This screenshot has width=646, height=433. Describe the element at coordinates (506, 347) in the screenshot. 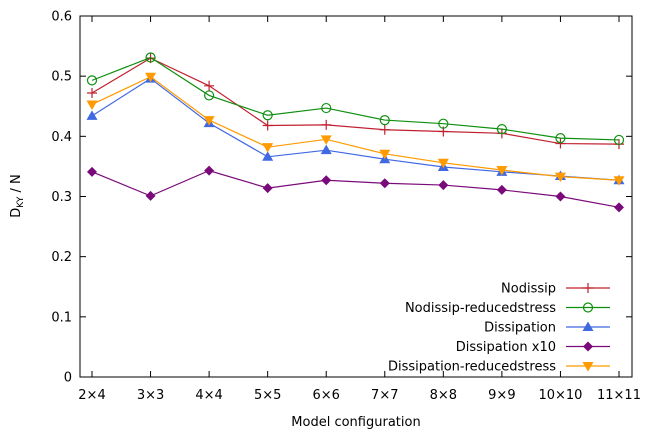

I see `legend-label: Dissipation x10` at that location.